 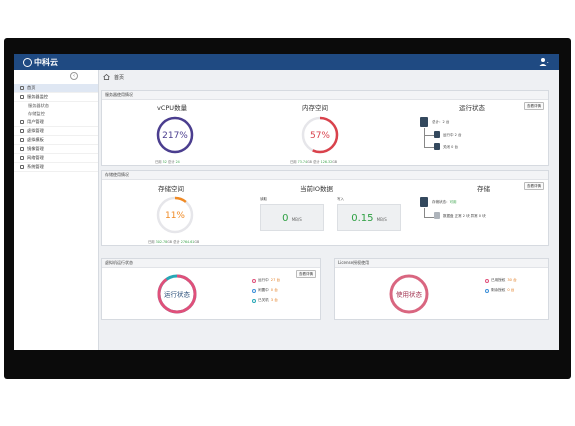 What do you see at coordinates (35, 139) in the screenshot?
I see `sidebar-item-label: 虚拟模板` at bounding box center [35, 139].